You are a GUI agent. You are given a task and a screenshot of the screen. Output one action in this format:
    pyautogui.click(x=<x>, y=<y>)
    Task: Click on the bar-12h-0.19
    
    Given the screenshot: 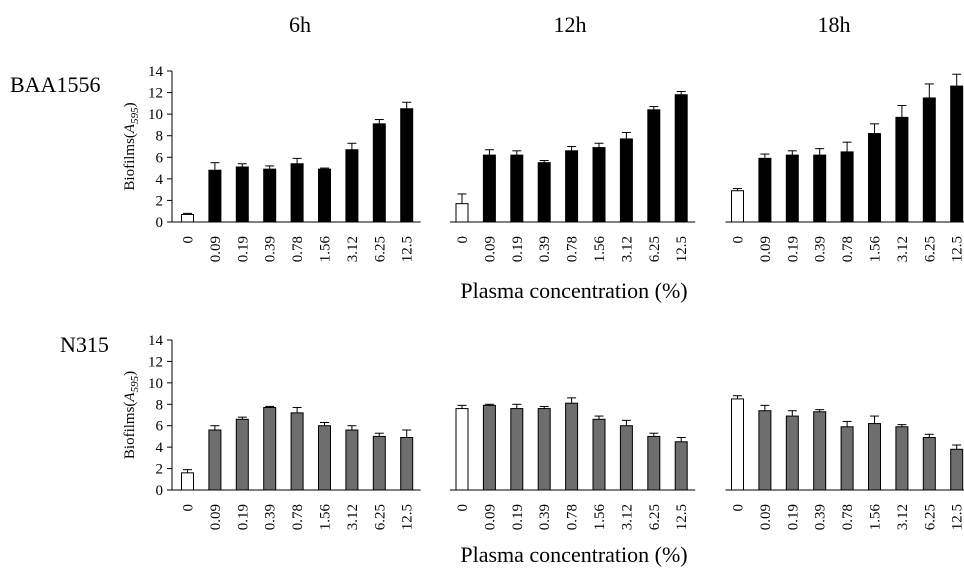 What is the action you would take?
    pyautogui.click(x=517, y=188)
    